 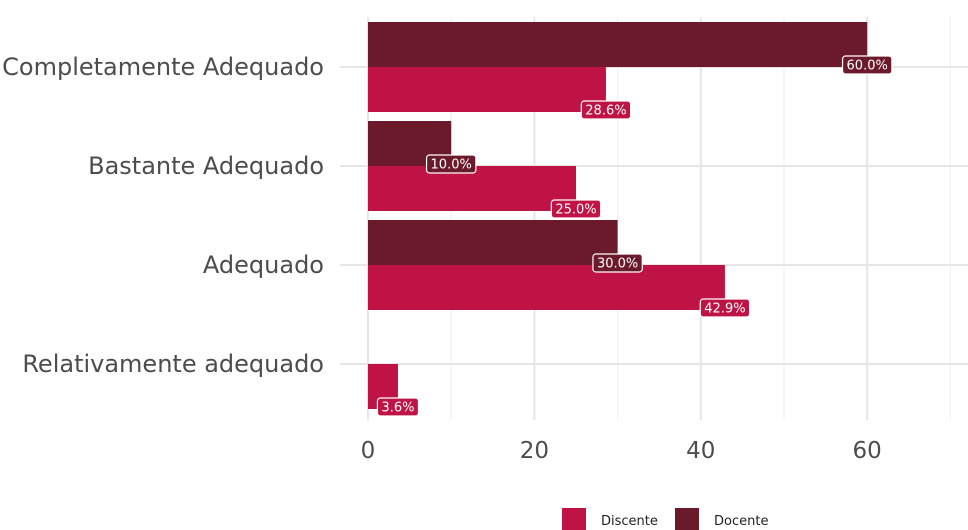 I want to click on category-label-bastante-adequado: Bastante Adequado, so click(x=206, y=166).